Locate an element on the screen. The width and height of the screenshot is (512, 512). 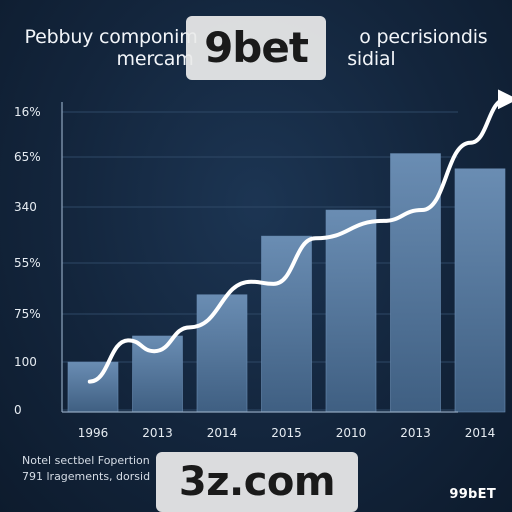
y-tick-label: 16% is located at coordinates (27, 112).